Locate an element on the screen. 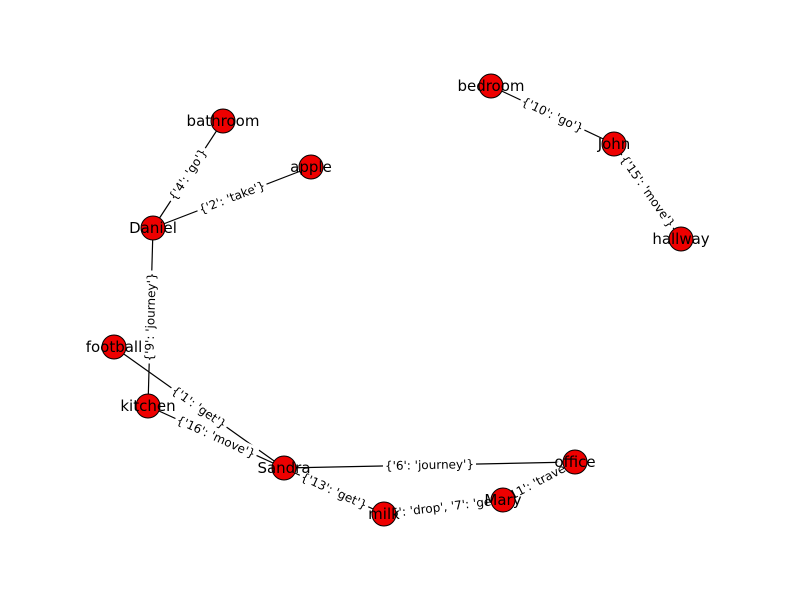  node-label-bathroom: bathroom is located at coordinates (223, 121).